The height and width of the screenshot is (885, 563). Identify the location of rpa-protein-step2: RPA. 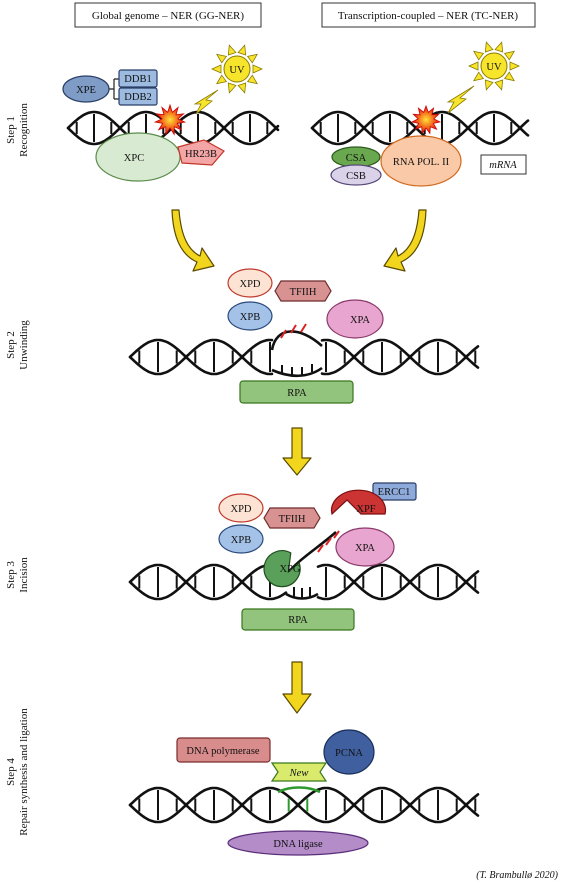
(296, 392).